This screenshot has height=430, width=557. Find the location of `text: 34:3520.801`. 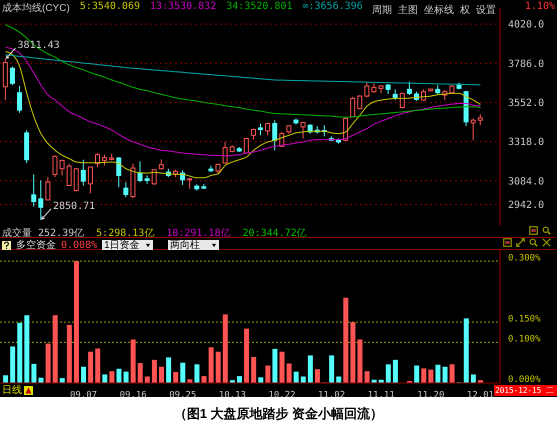

text: 34:3520.801 is located at coordinates (259, 7).